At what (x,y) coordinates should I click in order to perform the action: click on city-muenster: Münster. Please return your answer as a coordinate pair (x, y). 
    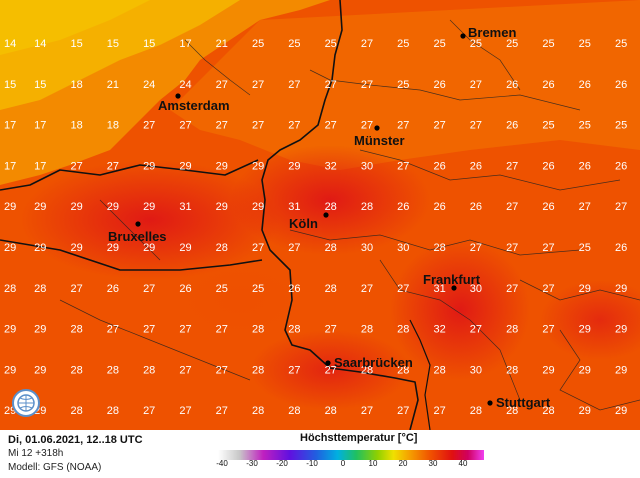
    Looking at the image, I should click on (379, 136).